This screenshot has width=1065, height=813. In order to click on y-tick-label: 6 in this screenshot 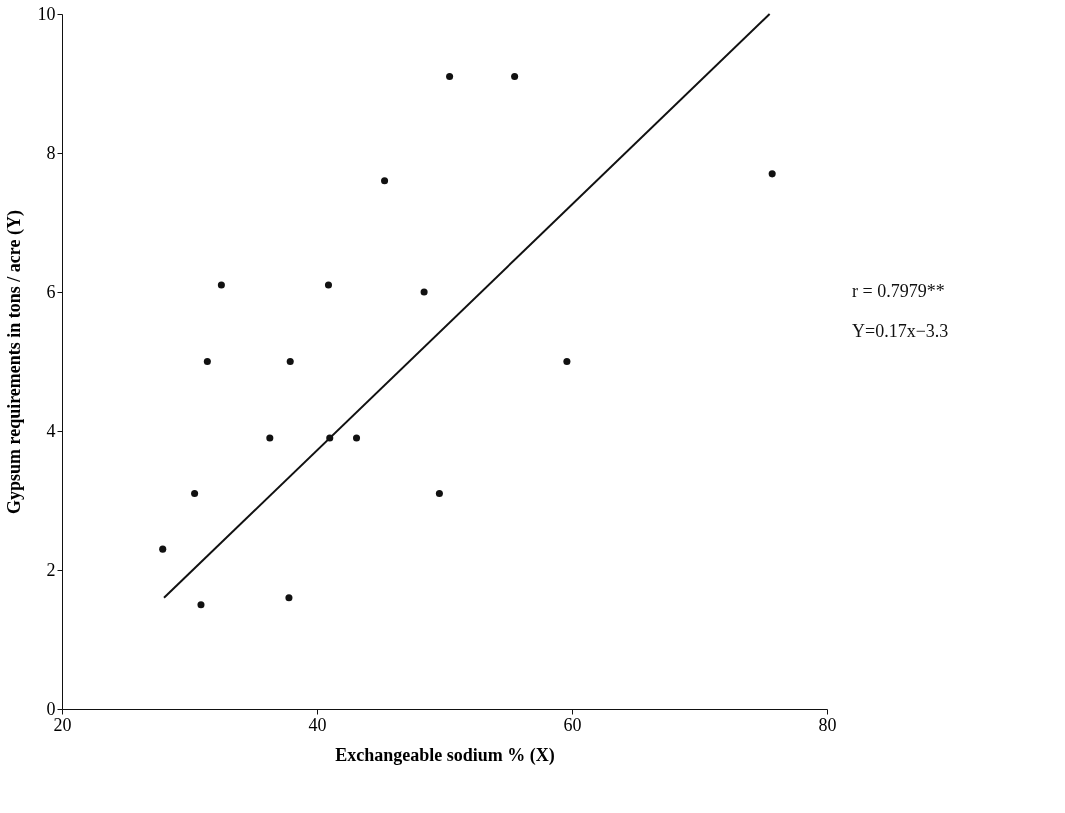, I will do `click(51, 291)`.